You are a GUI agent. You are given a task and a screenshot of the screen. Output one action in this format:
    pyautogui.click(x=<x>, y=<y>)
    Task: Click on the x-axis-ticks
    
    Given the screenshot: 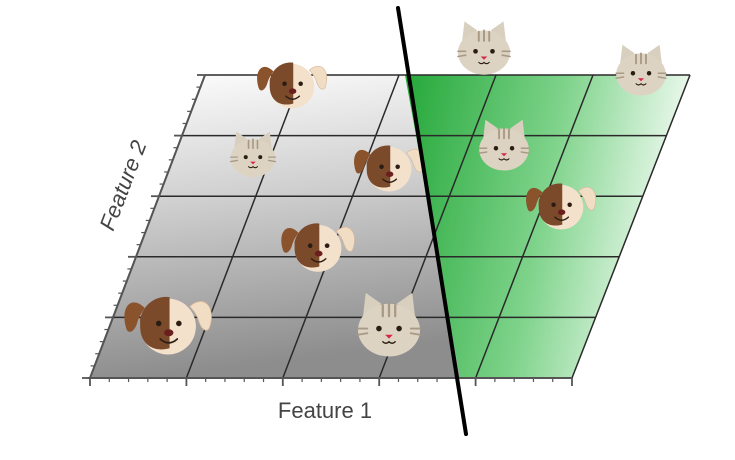 What is the action you would take?
    pyautogui.click(x=331, y=382)
    